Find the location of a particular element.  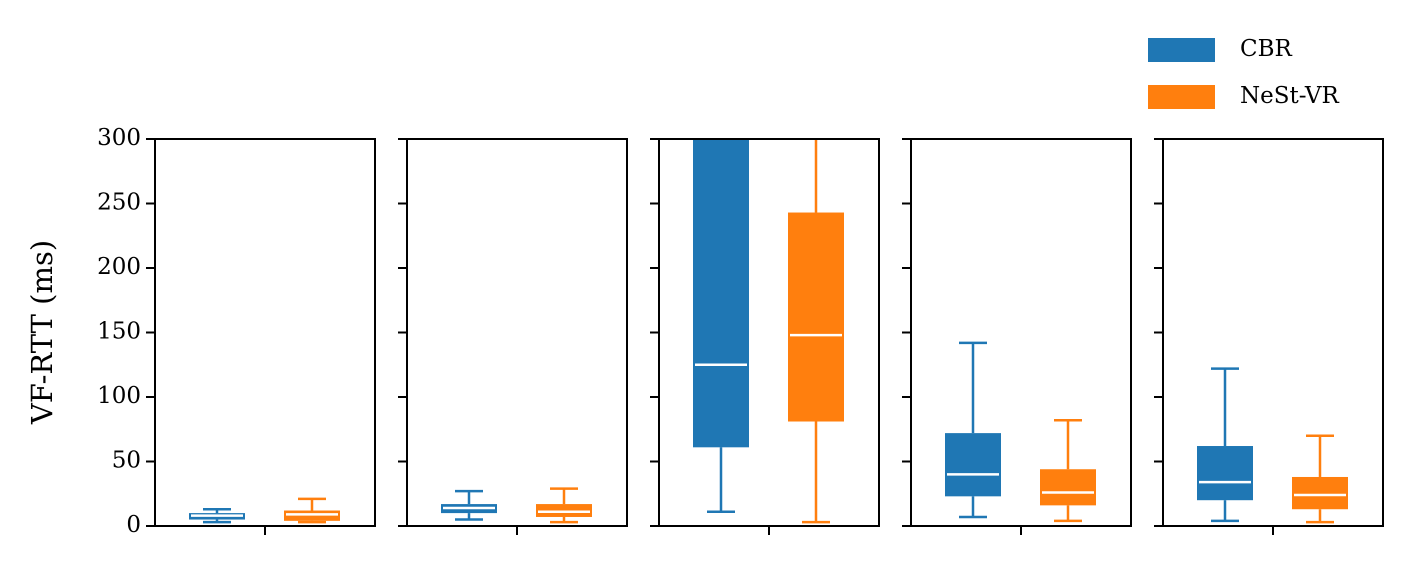

y-tick-label: 250 is located at coordinates (119, 203).